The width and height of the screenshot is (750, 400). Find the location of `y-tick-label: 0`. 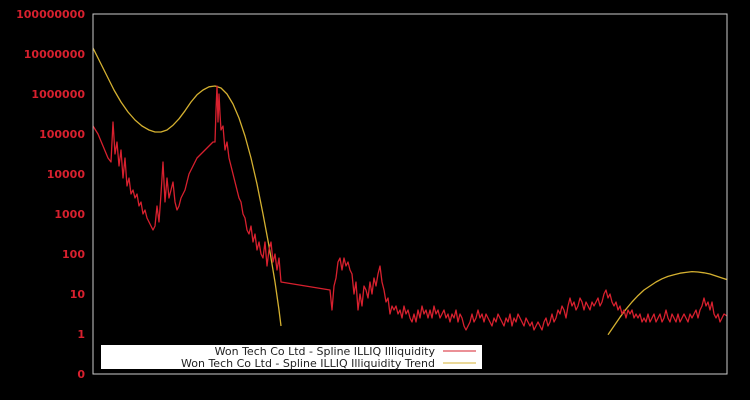

y-tick-label: 0 is located at coordinates (81, 374).